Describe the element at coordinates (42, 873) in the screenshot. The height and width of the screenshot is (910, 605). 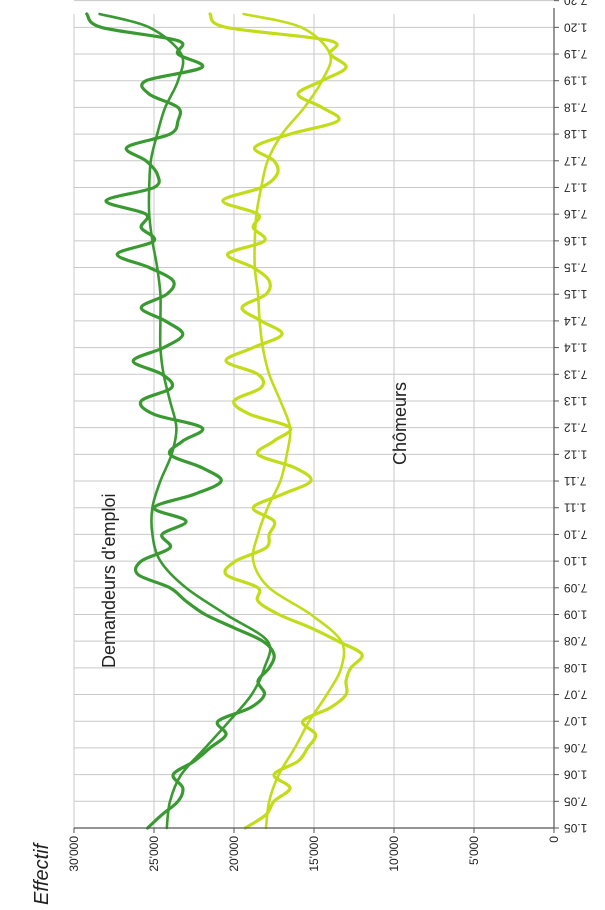
I see `value-axis-label: Effectif` at that location.